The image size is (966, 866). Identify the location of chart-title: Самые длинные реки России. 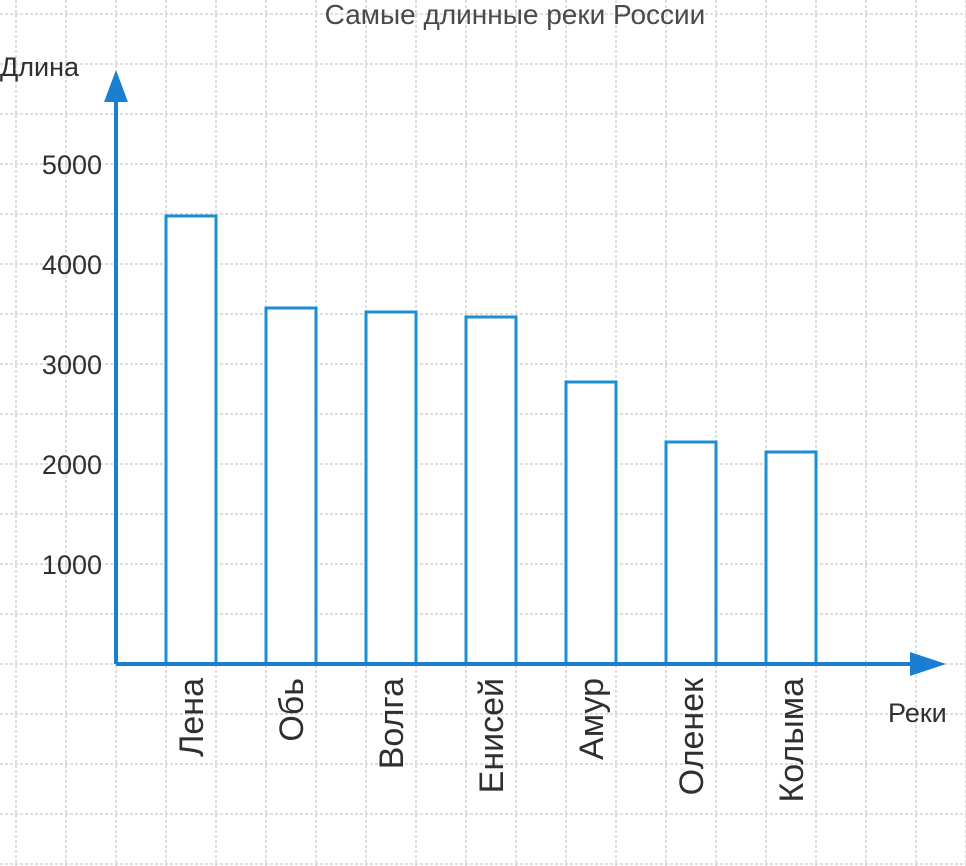
(515, 15).